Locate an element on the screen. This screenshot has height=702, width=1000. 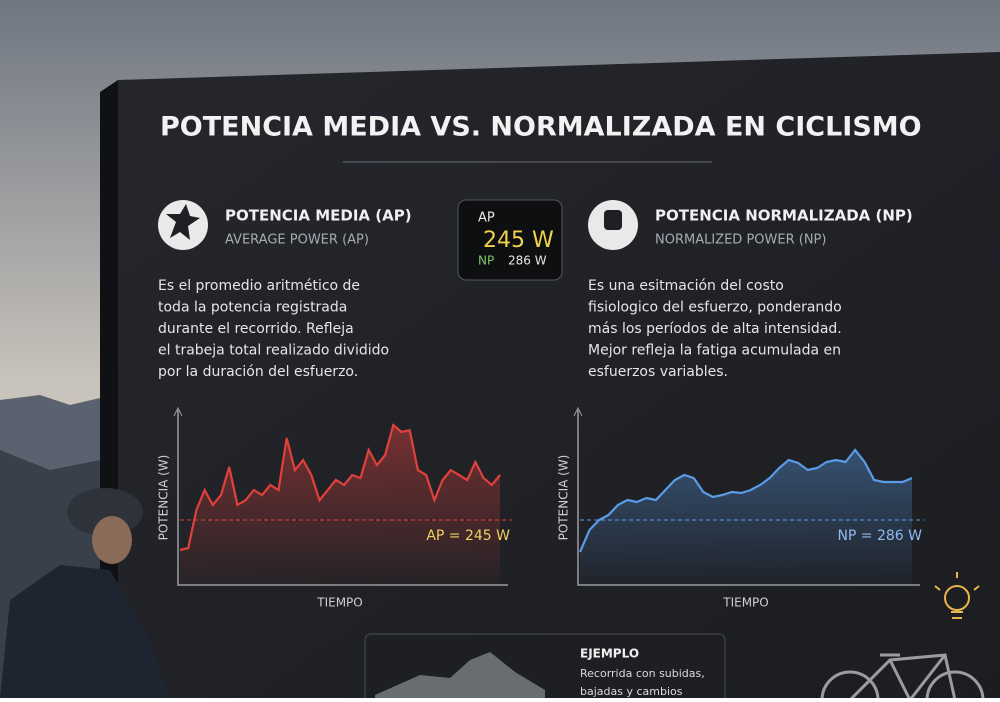
example-heading: EJEMPLO is located at coordinates (609, 654).